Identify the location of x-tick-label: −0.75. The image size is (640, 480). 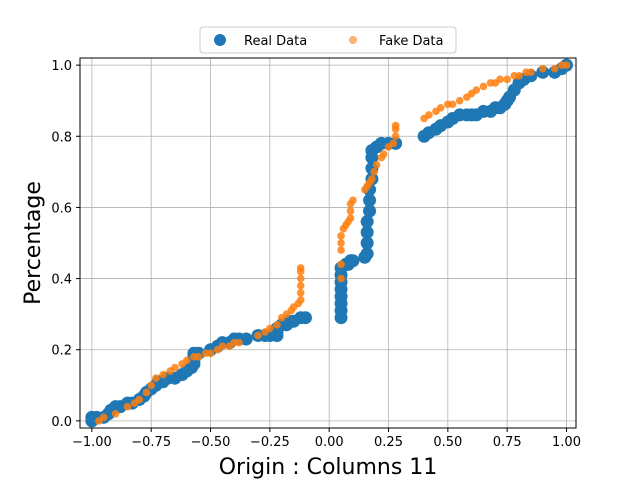
(151, 442).